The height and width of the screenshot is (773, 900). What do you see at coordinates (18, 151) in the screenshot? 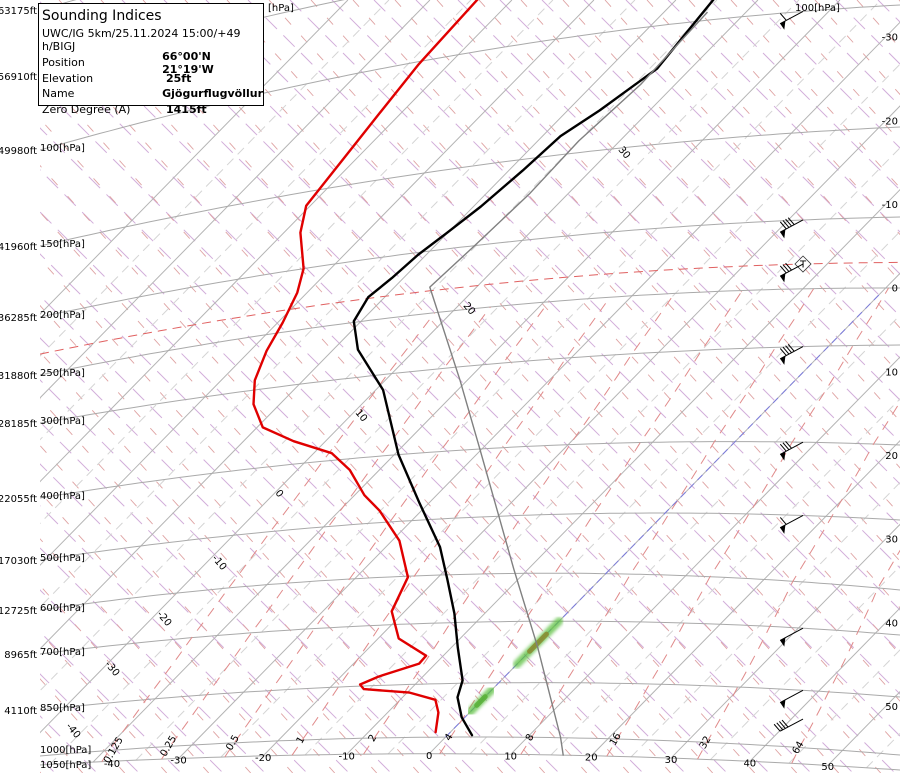
I see `height-label: 49980ft` at bounding box center [18, 151].